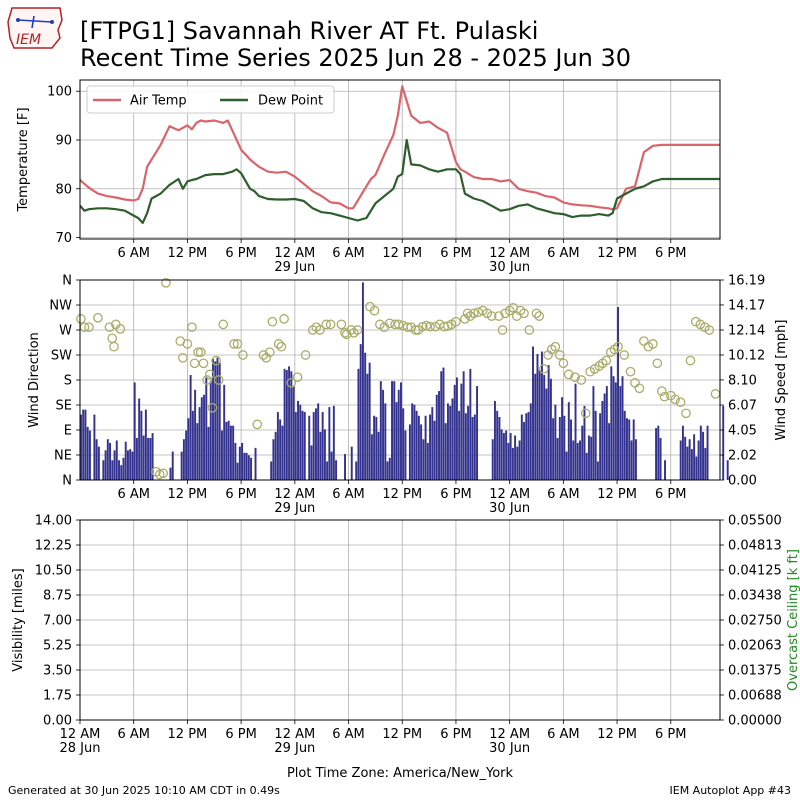 The width and height of the screenshot is (800, 800). Describe the element at coordinates (755, 695) in the screenshot. I see `y-right-tick-label: 0.00688` at that location.